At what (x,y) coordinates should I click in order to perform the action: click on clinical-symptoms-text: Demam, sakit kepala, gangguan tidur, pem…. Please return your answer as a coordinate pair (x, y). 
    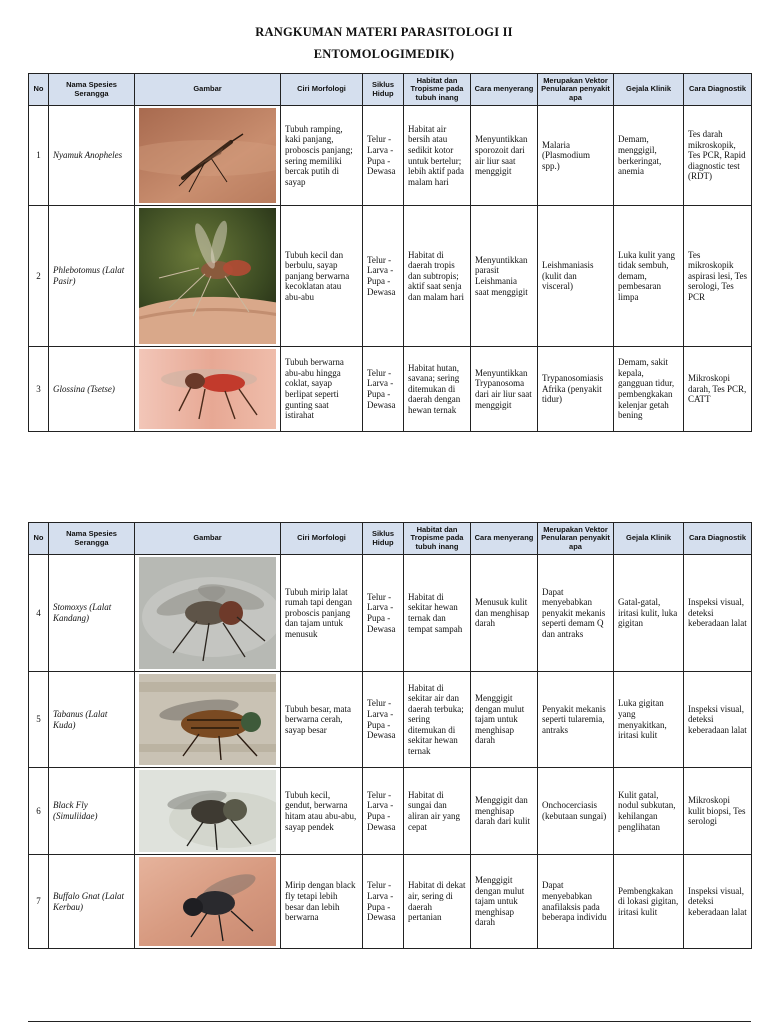
    Looking at the image, I should click on (648, 389).